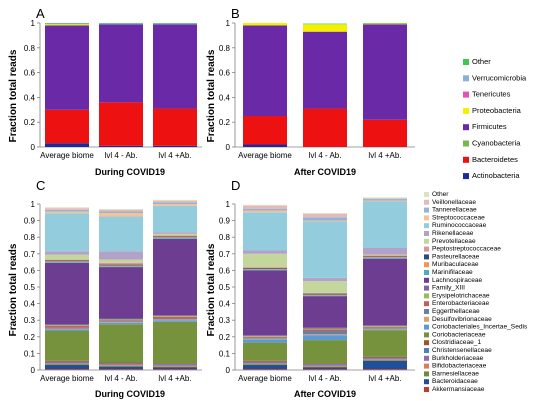 This screenshot has width=550, height=401. Describe the element at coordinates (211, 289) in the screenshot. I see `panel-d-ylabel: Fraction total reads` at that location.